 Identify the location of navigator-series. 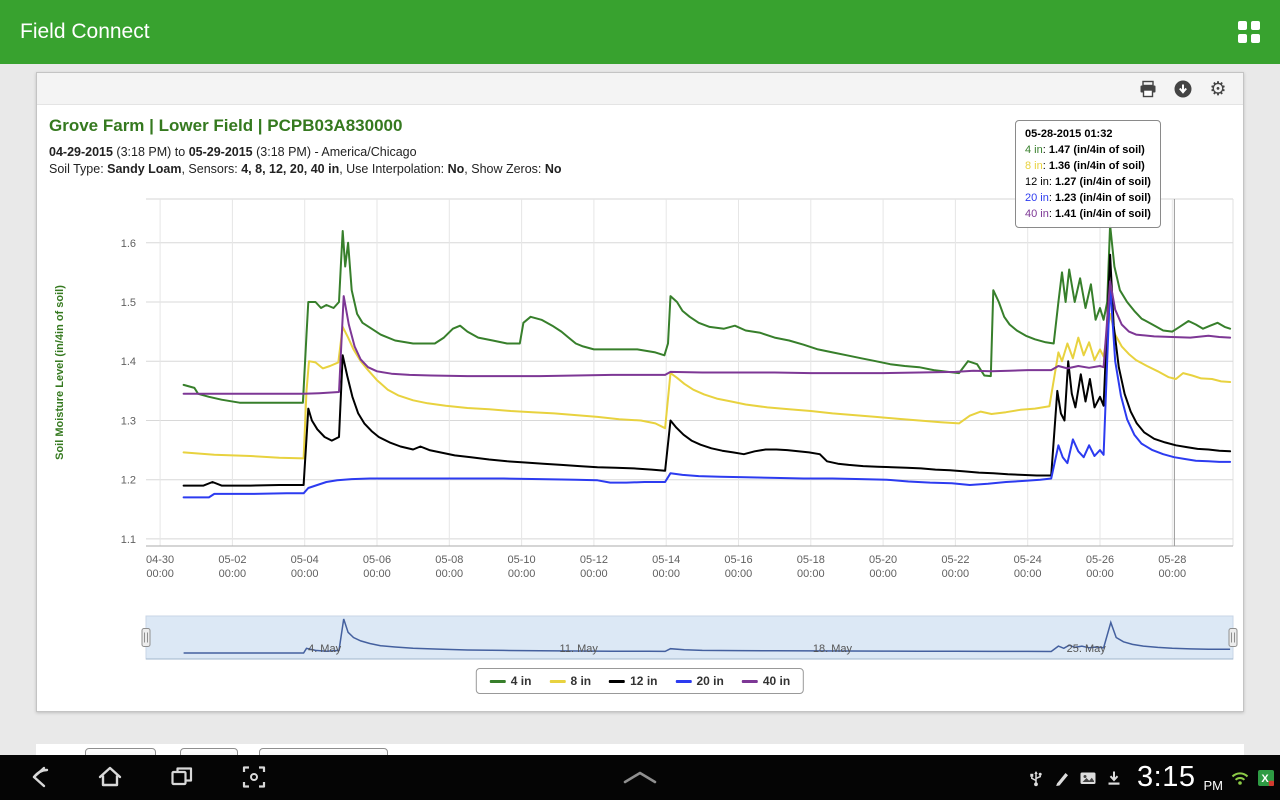
(707, 636).